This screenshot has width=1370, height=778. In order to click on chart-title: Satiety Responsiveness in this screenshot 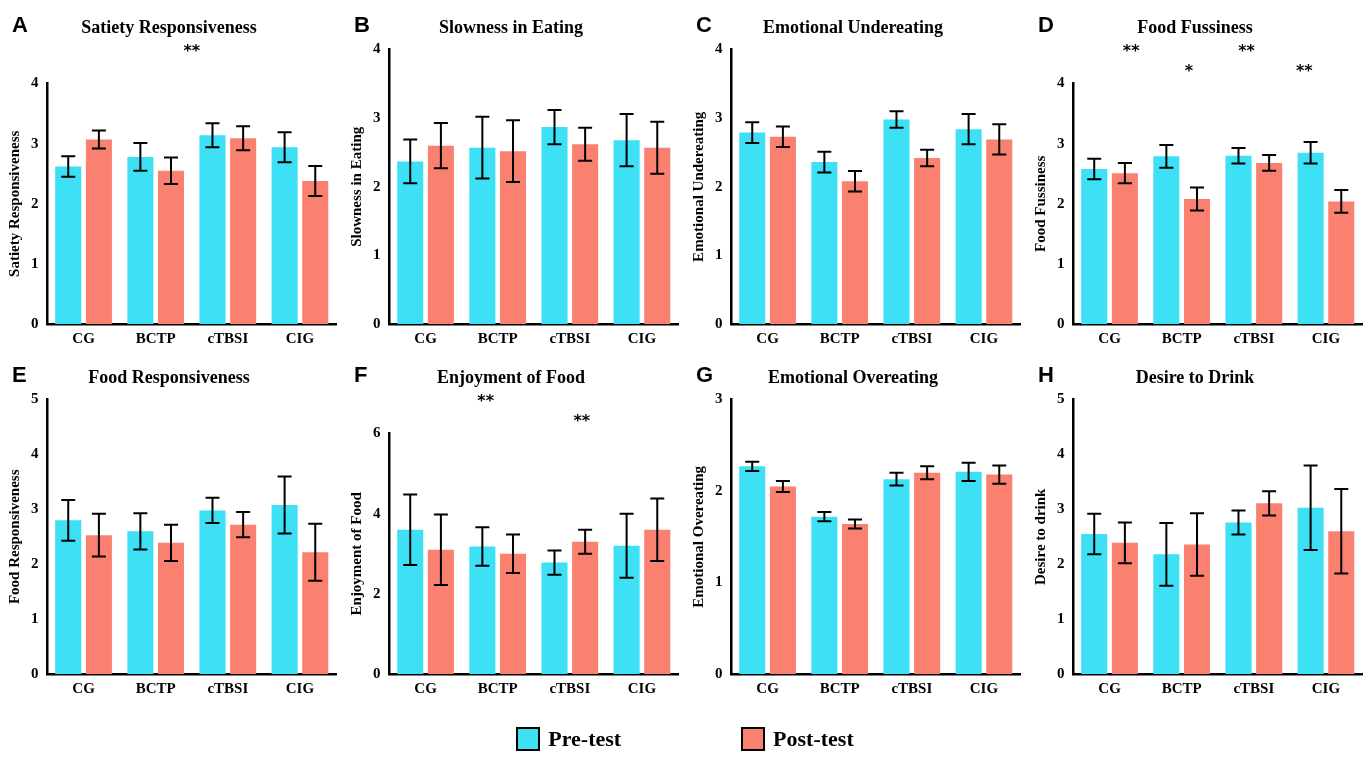, I will do `click(169, 27)`.